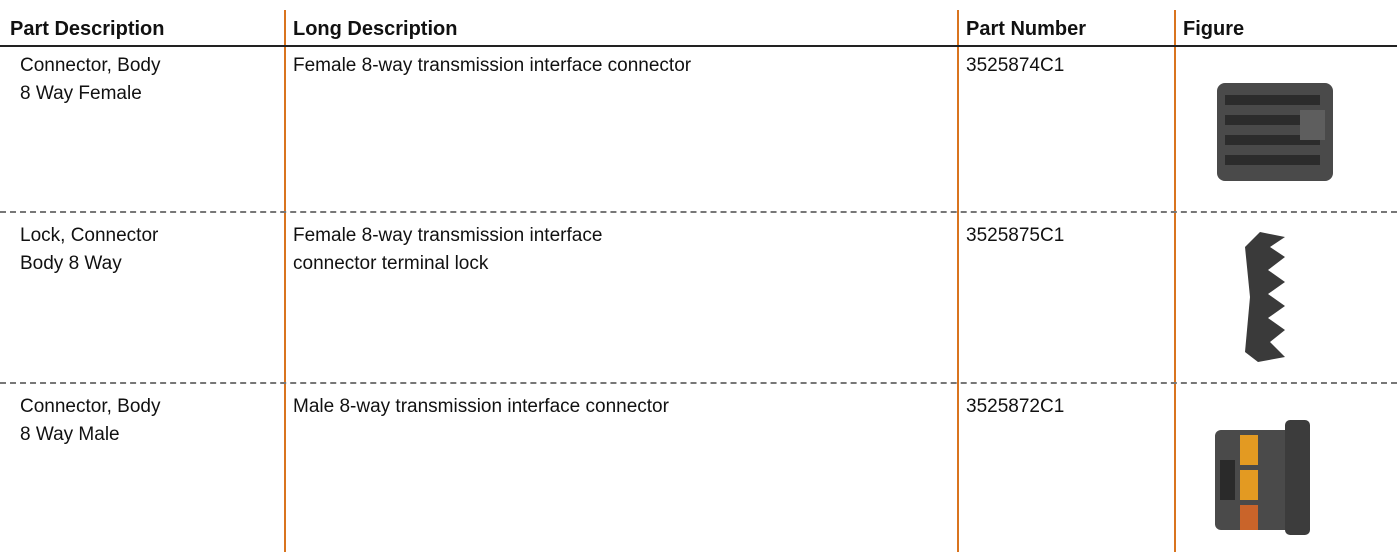  I want to click on cell: Connector, Body 8 Way Female, so click(90, 79).